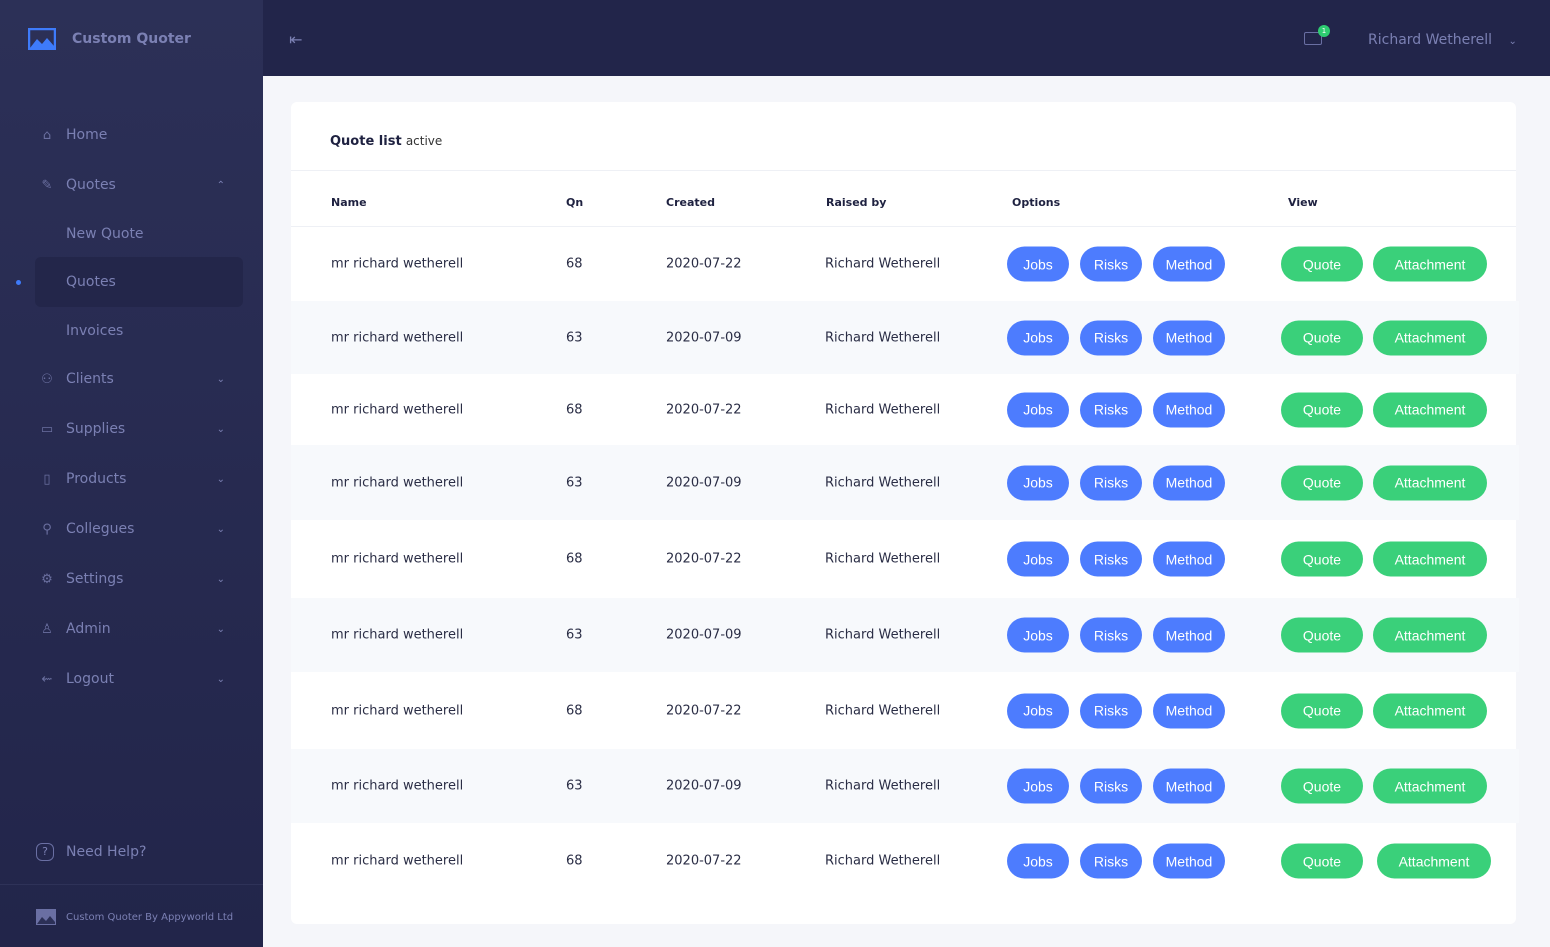 The height and width of the screenshot is (947, 1550). I want to click on card-title: Quote list active, so click(386, 141).